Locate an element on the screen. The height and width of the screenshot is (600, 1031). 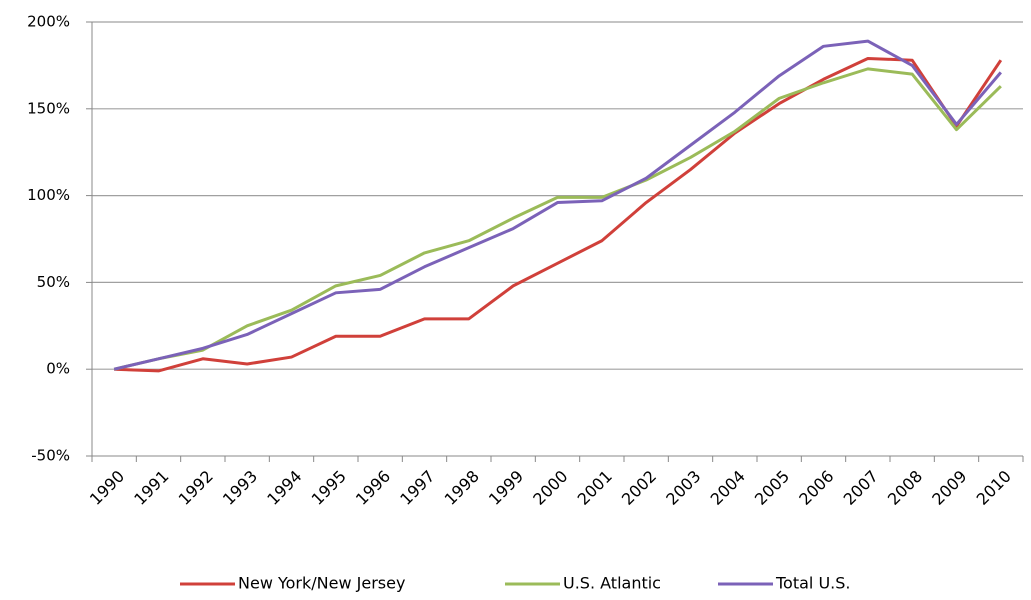
y-tick-label: -50% is located at coordinates (50, 456).